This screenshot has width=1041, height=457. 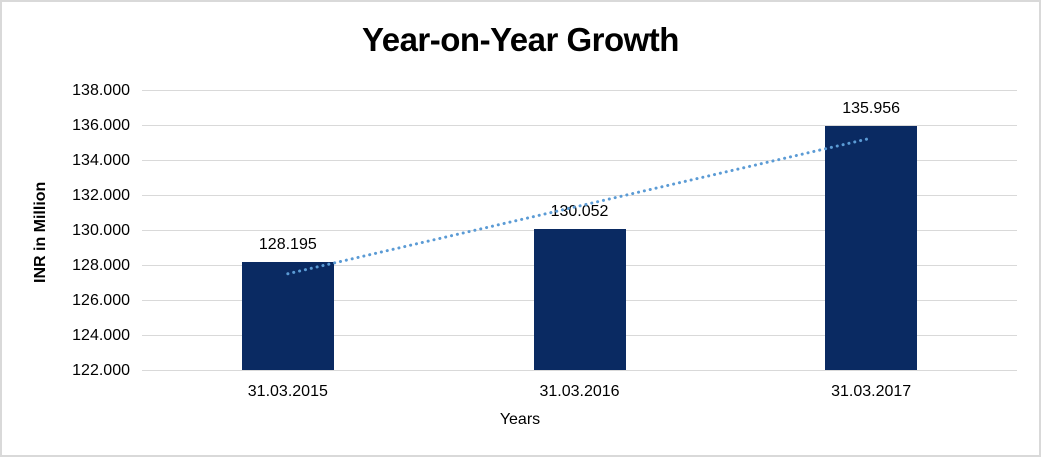 What do you see at coordinates (101, 90) in the screenshot?
I see `y-tick-label: 138.000` at bounding box center [101, 90].